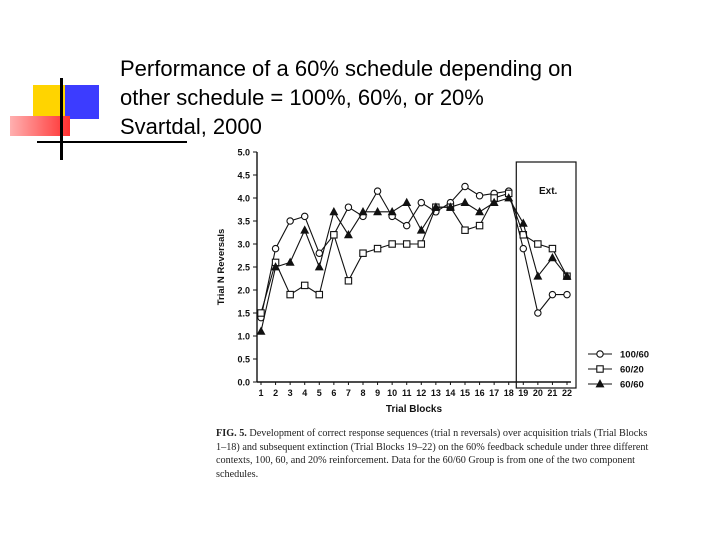  I want to click on x-tick-label: 17, so click(494, 393).